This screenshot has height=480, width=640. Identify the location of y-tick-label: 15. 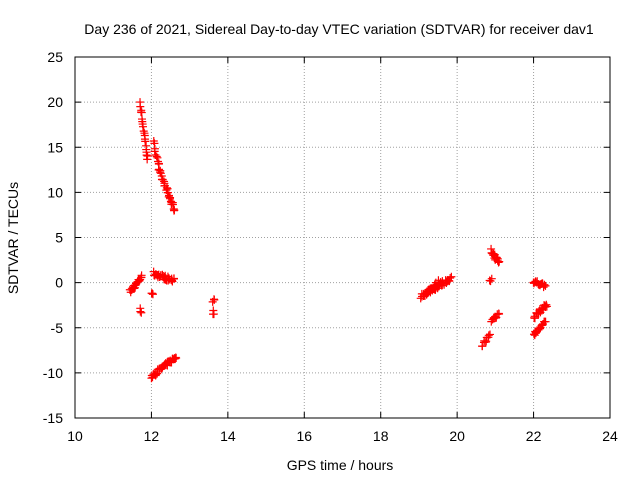
(55, 147).